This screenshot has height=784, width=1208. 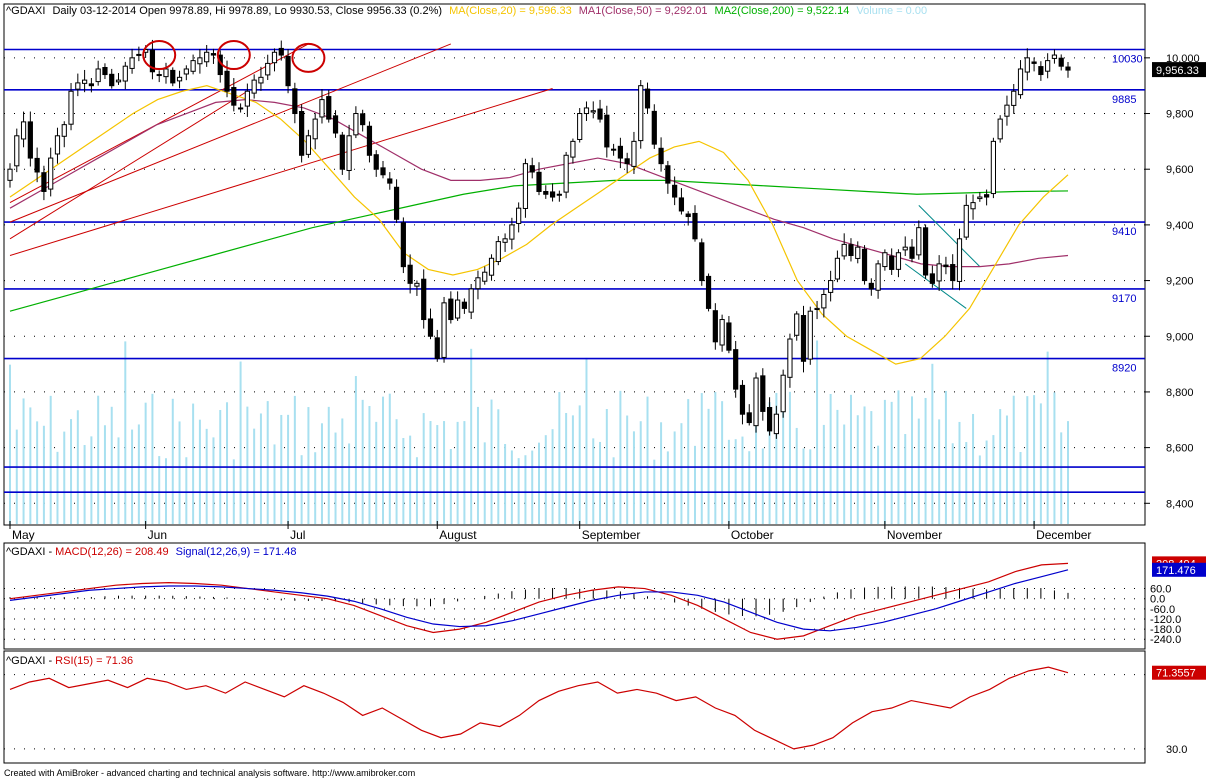 I want to click on rsi-last-box, so click(x=1179, y=672).